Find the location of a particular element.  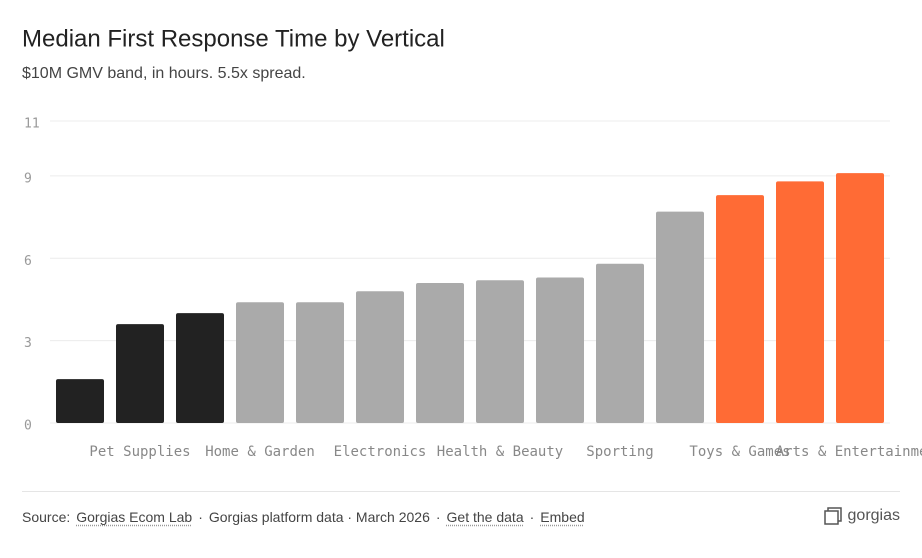

y-tick-label: 0 is located at coordinates (28, 426).